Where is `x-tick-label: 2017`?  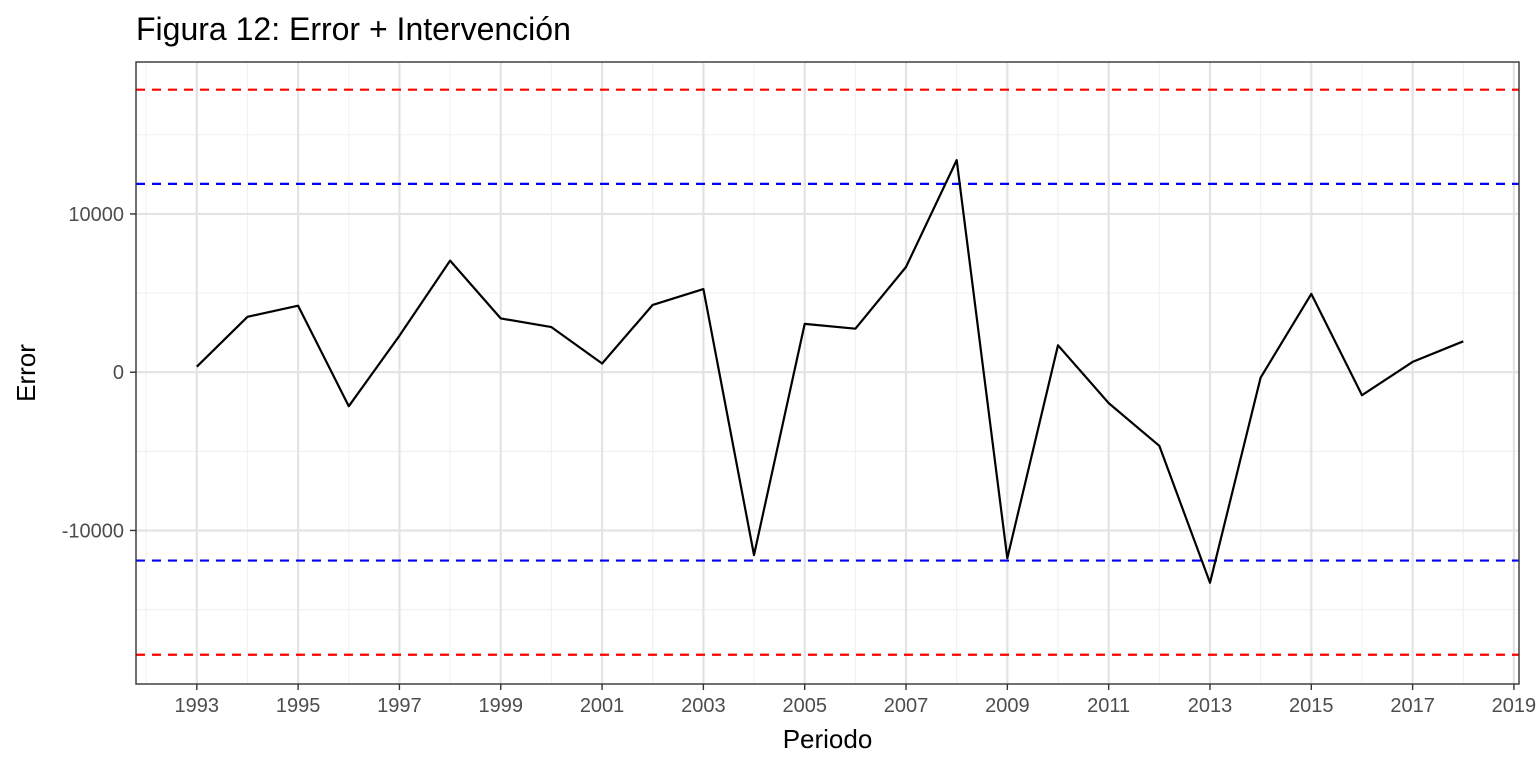 x-tick-label: 2017 is located at coordinates (1412, 706).